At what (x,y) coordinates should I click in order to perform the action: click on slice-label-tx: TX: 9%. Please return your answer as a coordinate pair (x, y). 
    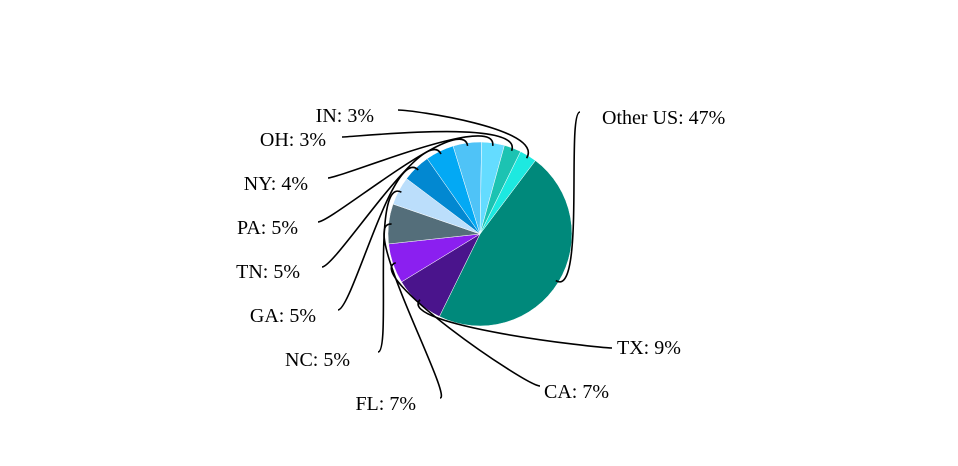
    Looking at the image, I should click on (649, 348).